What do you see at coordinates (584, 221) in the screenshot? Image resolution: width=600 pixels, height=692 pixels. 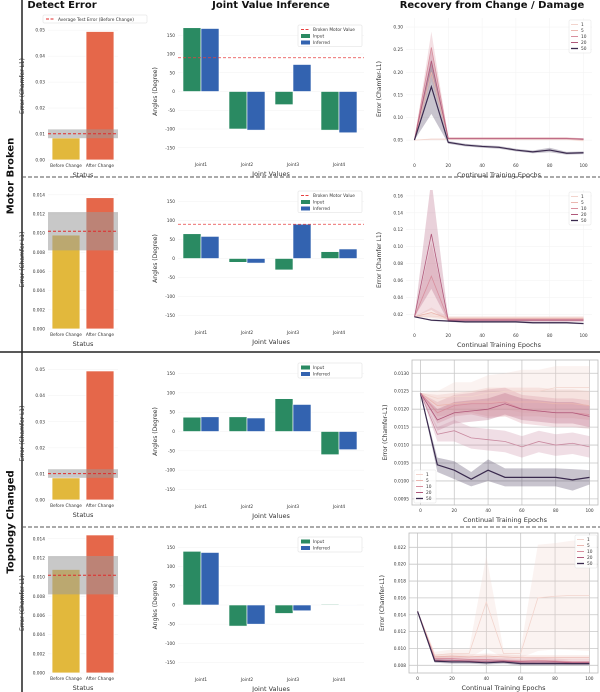 I see `legend-label: 50` at bounding box center [584, 221].